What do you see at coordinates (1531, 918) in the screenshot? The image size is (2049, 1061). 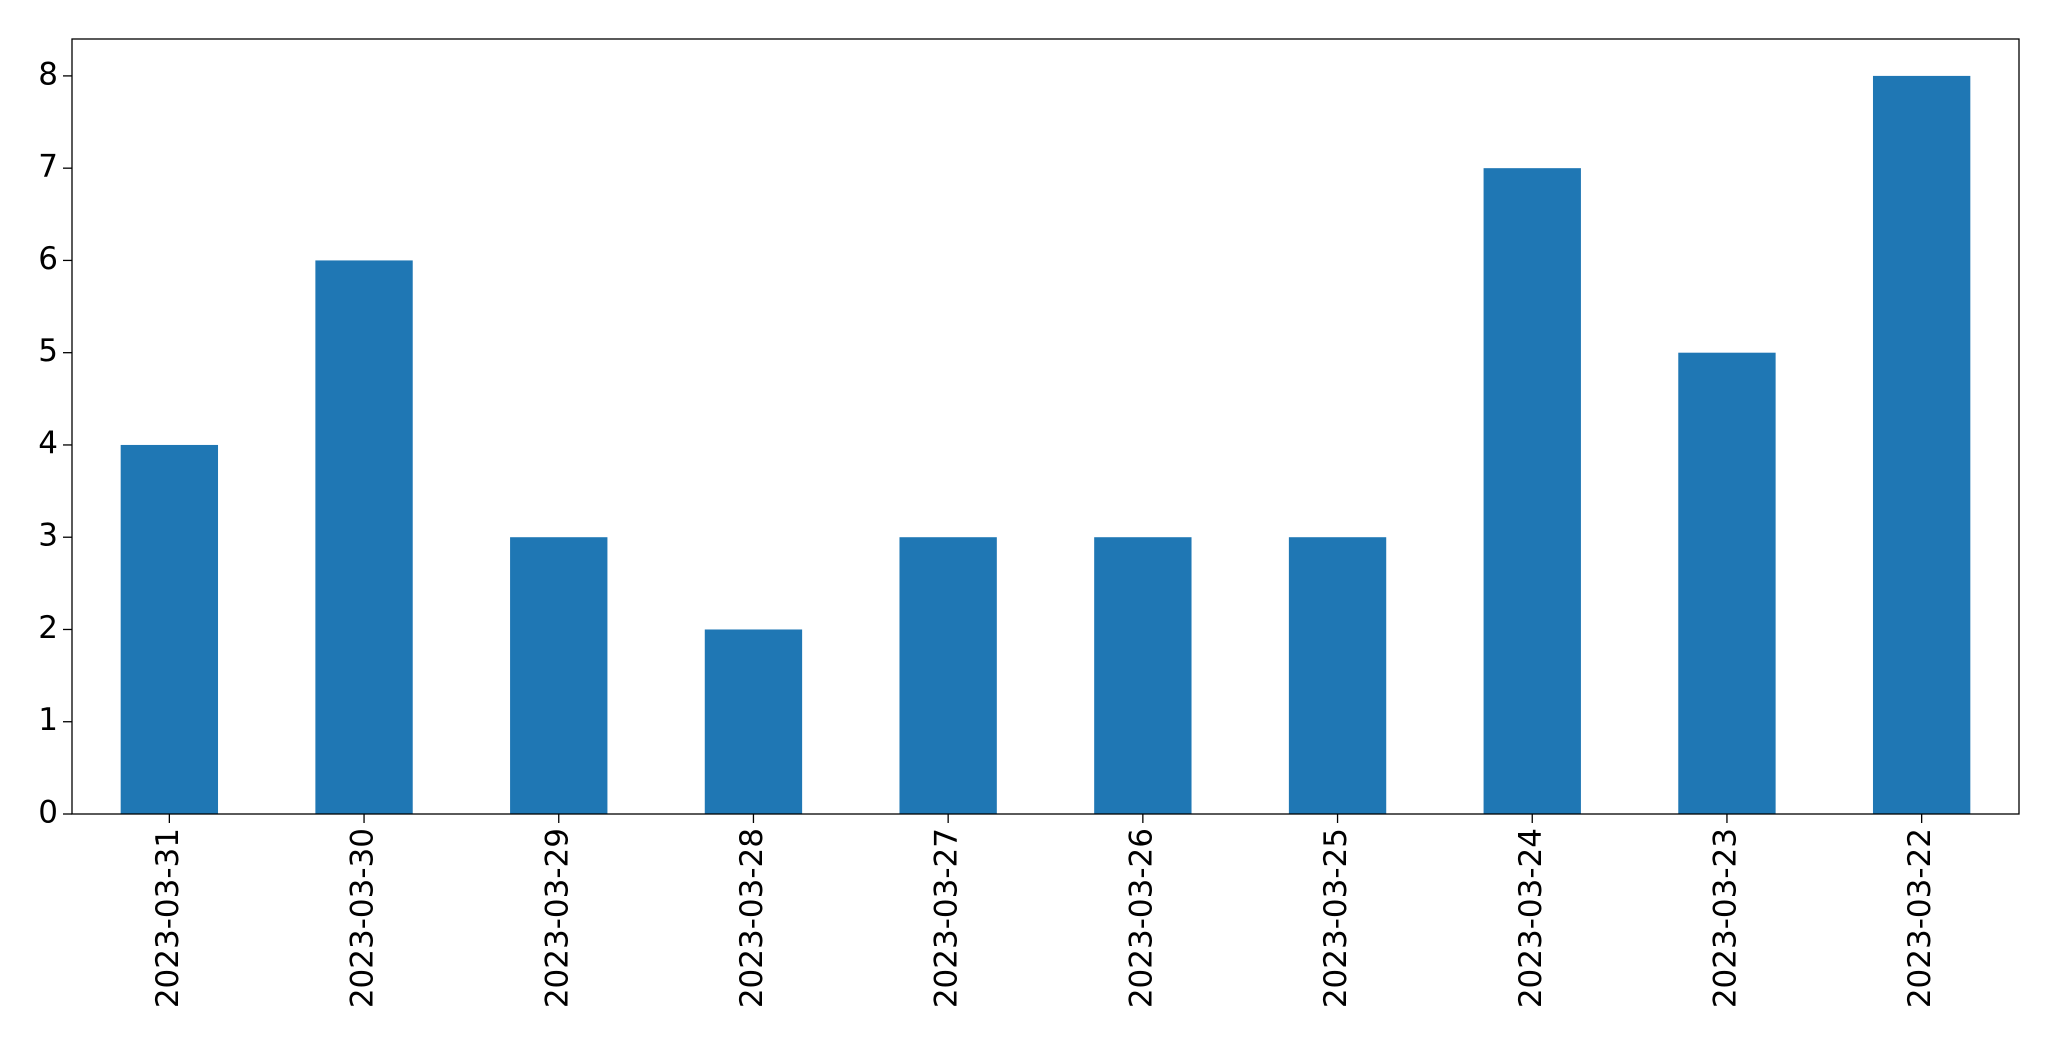 I see `x-tick-label: 2023-03-24` at bounding box center [1531, 918].